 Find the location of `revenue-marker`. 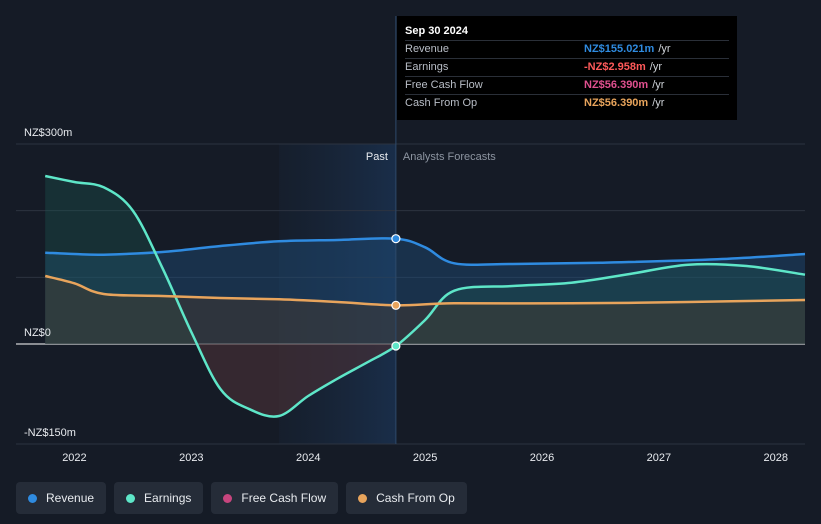

revenue-marker is located at coordinates (396, 239).